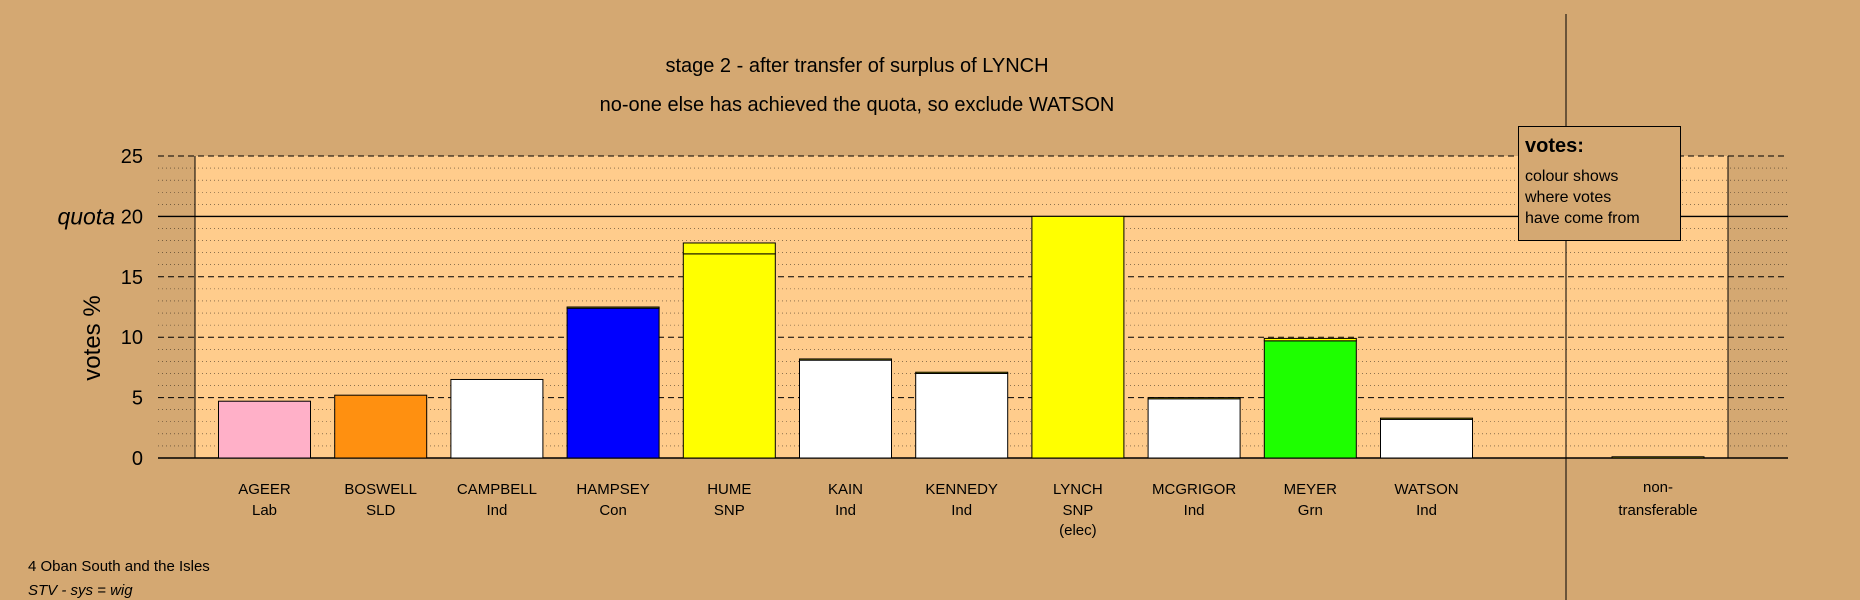  I want to click on candidate-name: CAMPBELL, so click(497, 489).